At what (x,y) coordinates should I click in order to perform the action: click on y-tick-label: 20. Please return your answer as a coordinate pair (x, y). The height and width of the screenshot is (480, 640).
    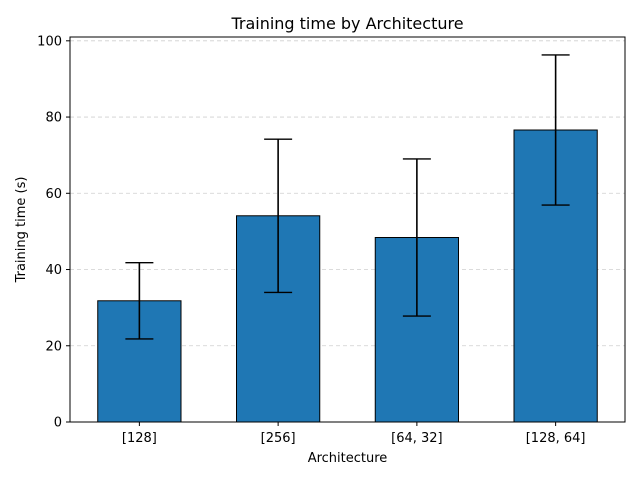
    Looking at the image, I should click on (53, 346).